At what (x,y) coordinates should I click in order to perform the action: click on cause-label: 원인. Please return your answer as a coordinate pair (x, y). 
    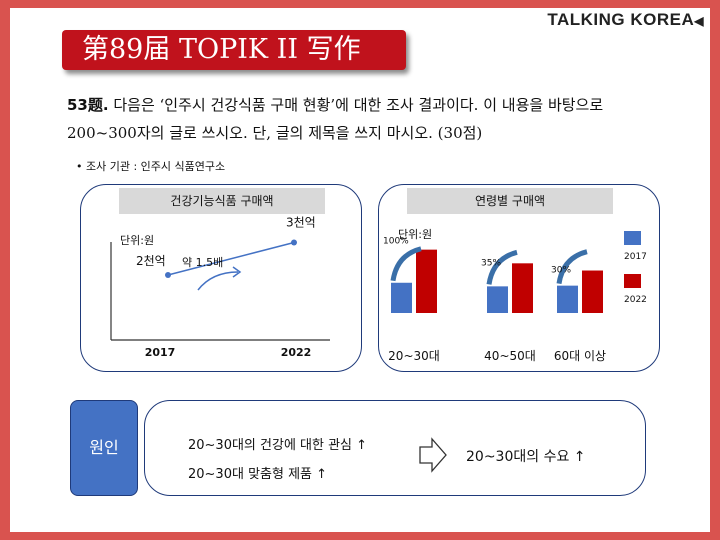
    Looking at the image, I should click on (104, 448).